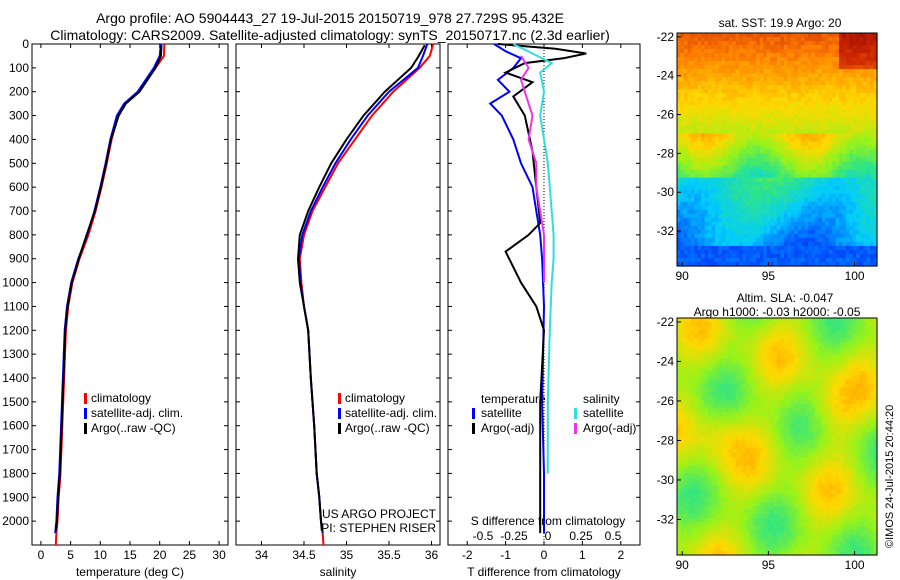  What do you see at coordinates (15, 450) in the screenshot?
I see `y-tick-label: 1700` at bounding box center [15, 450].